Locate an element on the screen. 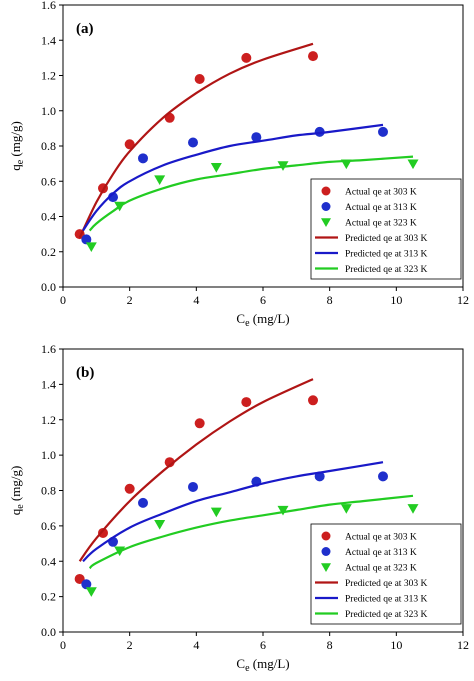 This screenshot has width=474, height=681. legend-entry-label: Predicted qe at 323 K is located at coordinates (386, 615).